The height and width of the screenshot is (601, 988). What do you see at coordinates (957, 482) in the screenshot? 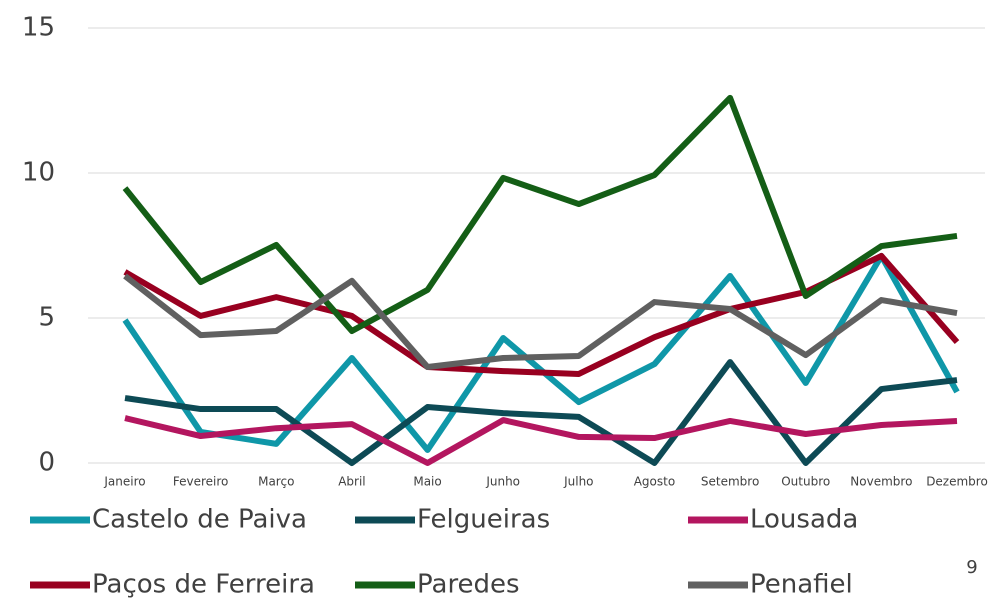
I see `x-tick-label: Dezembro` at bounding box center [957, 482].